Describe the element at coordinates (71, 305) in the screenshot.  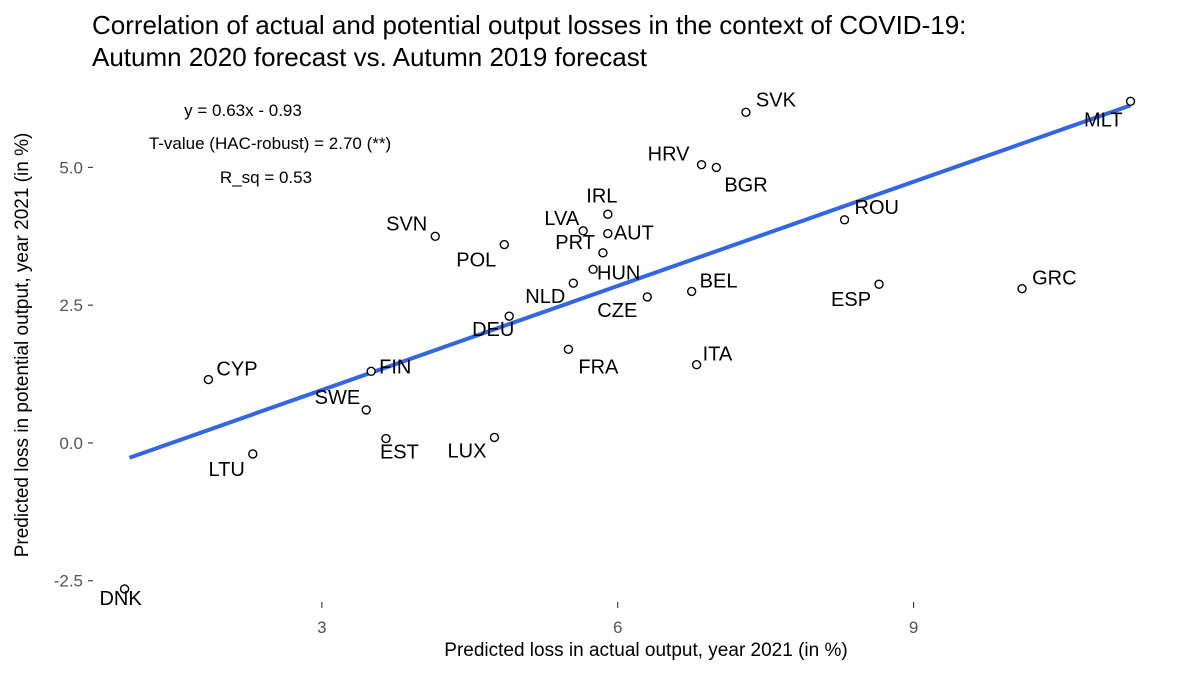
I see `y-tick-label: 2.5` at that location.